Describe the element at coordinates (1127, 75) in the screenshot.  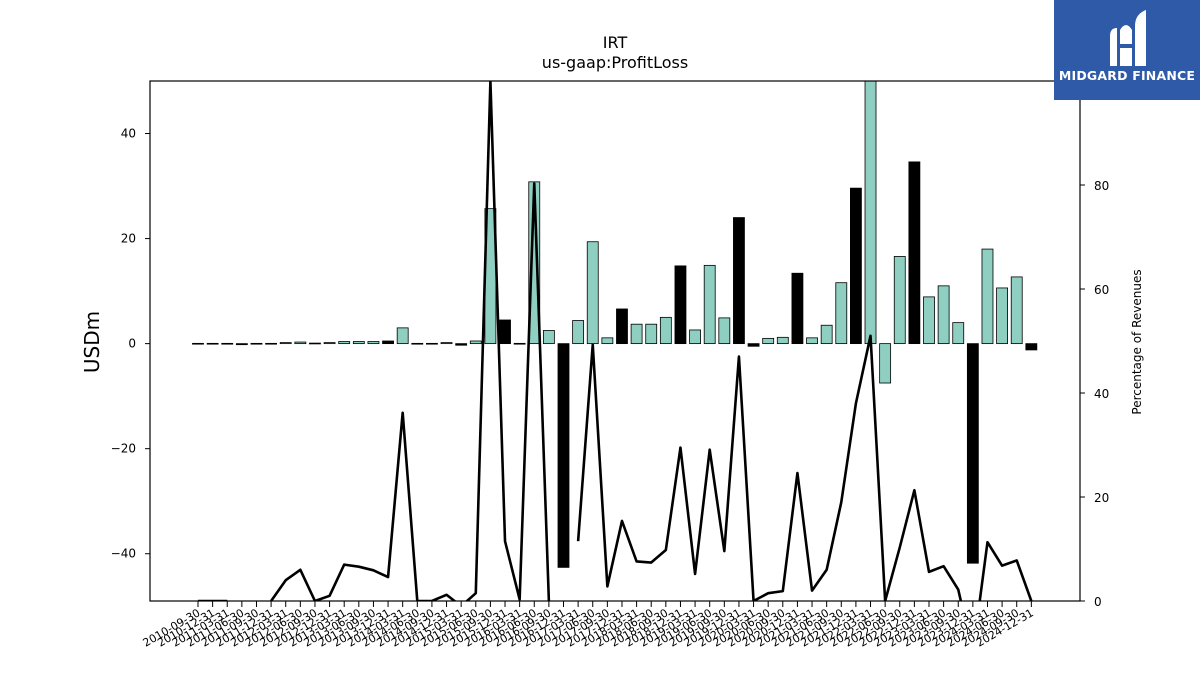
I see `logo-text: MIDGARD FINANCE` at that location.